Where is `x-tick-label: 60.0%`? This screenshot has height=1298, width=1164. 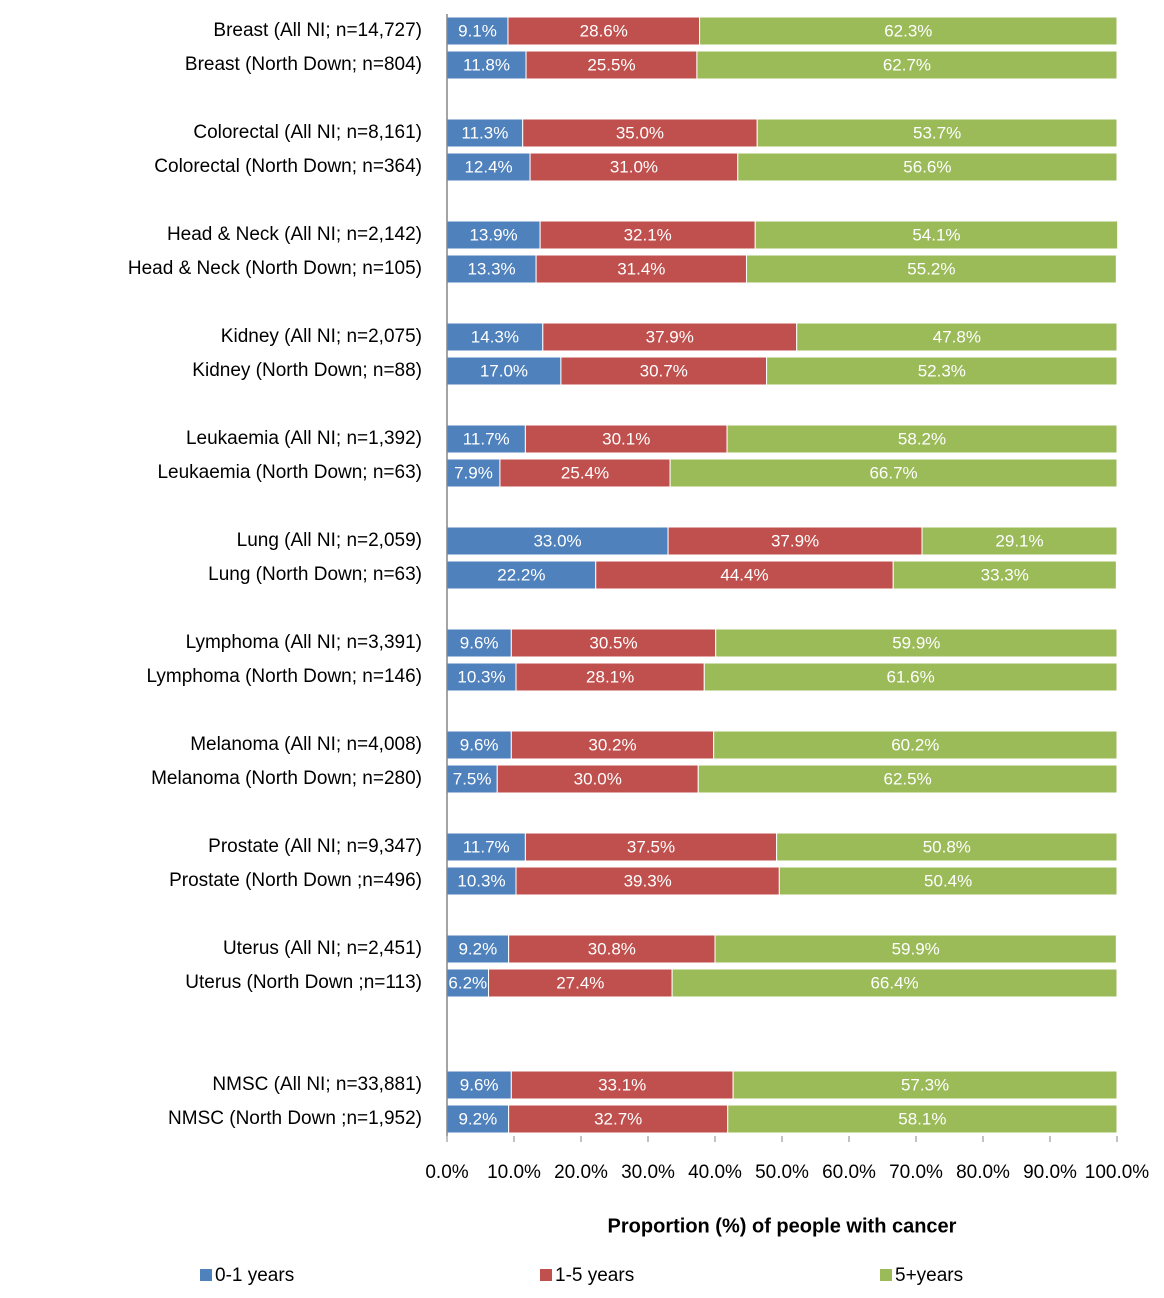 x-tick-label: 60.0% is located at coordinates (849, 1172).